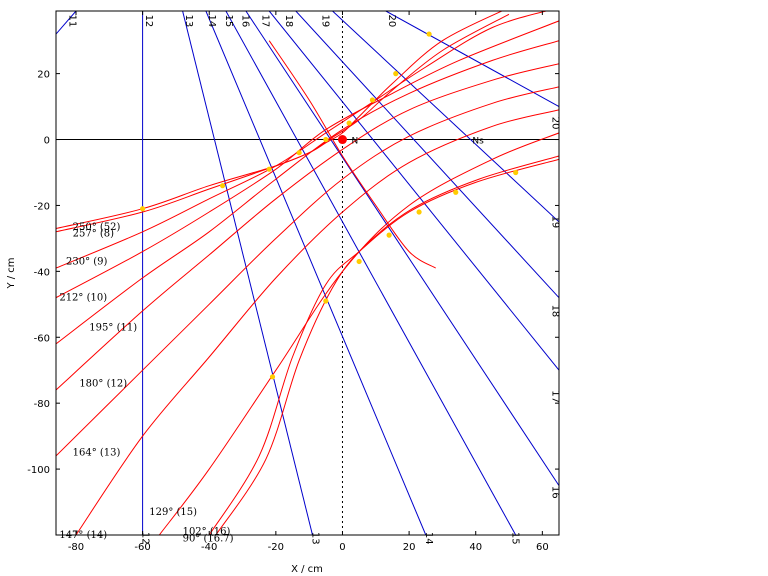 This screenshot has height=576, width=768. What do you see at coordinates (288, 21) in the screenshot?
I see `blue-line-label-7: 18` at bounding box center [288, 21].